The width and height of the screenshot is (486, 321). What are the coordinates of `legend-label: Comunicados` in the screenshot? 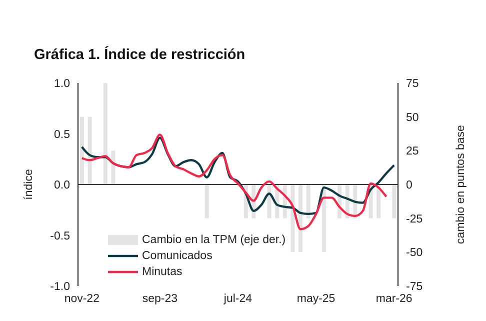 It's located at (177, 256).